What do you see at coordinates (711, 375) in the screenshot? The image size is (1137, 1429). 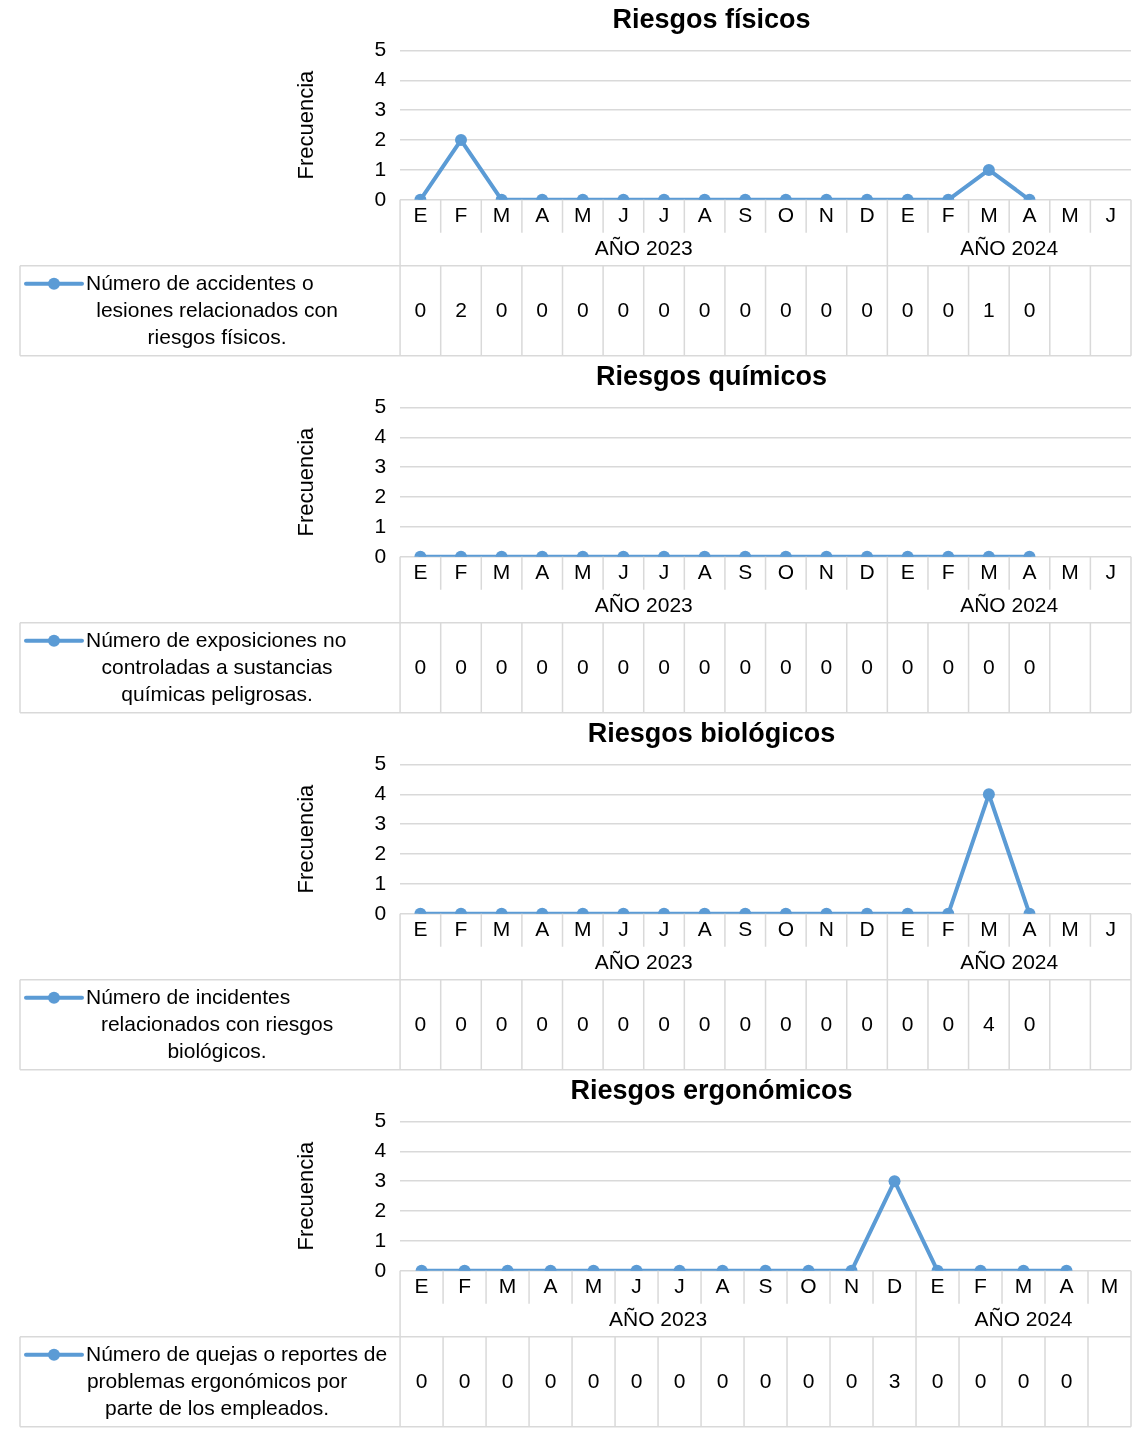 I see `chart-title: Riesgos químicos` at bounding box center [711, 375].